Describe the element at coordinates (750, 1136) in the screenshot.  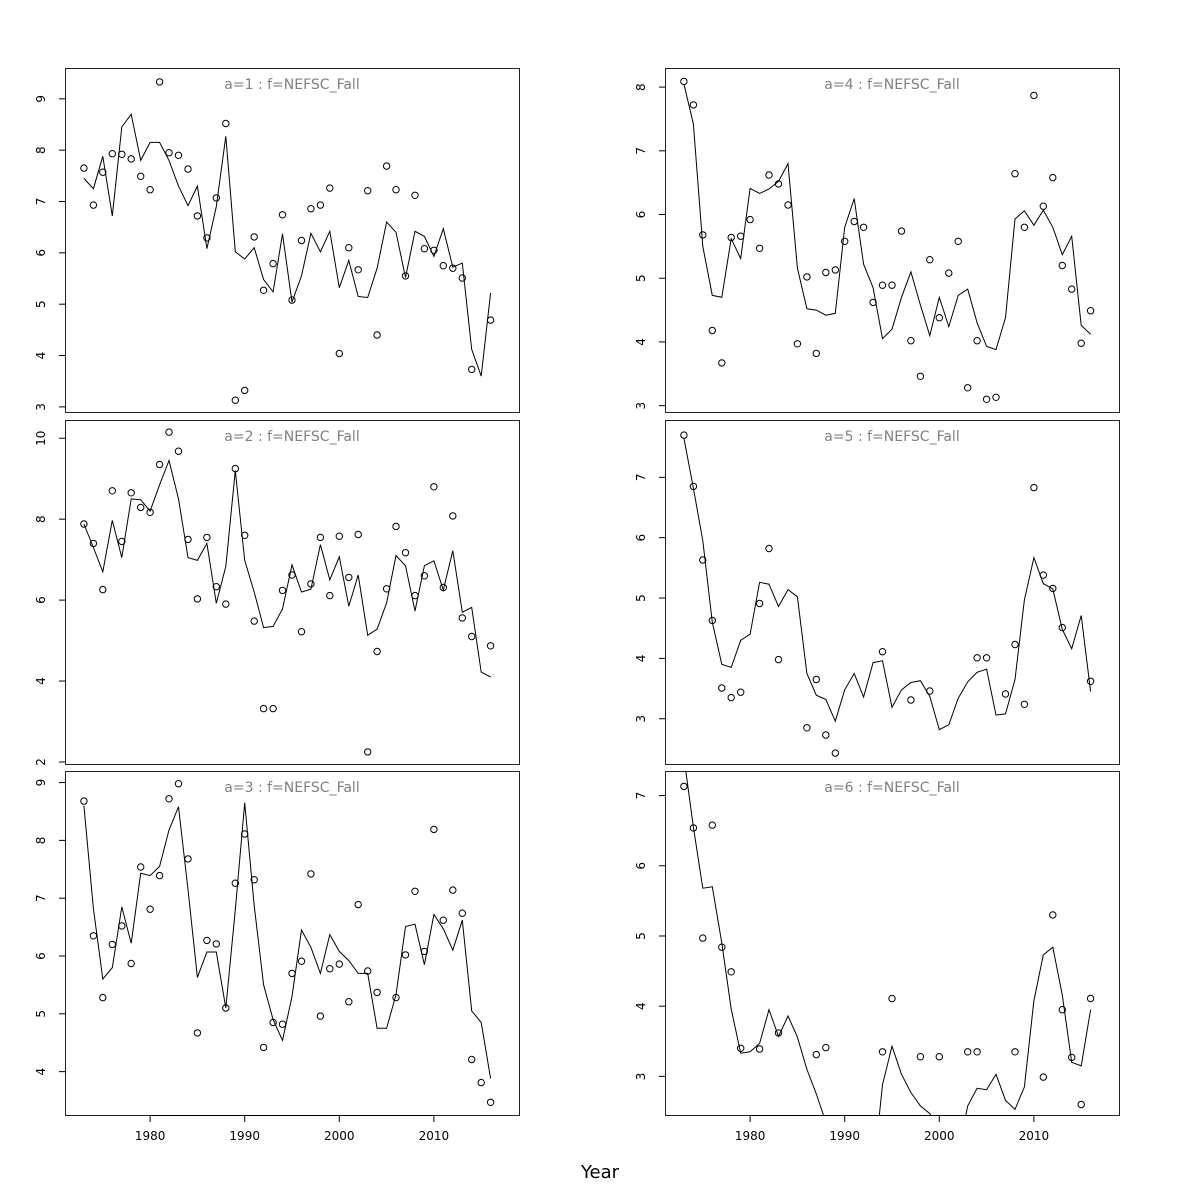
I see `x-tick-label: 1980` at that location.